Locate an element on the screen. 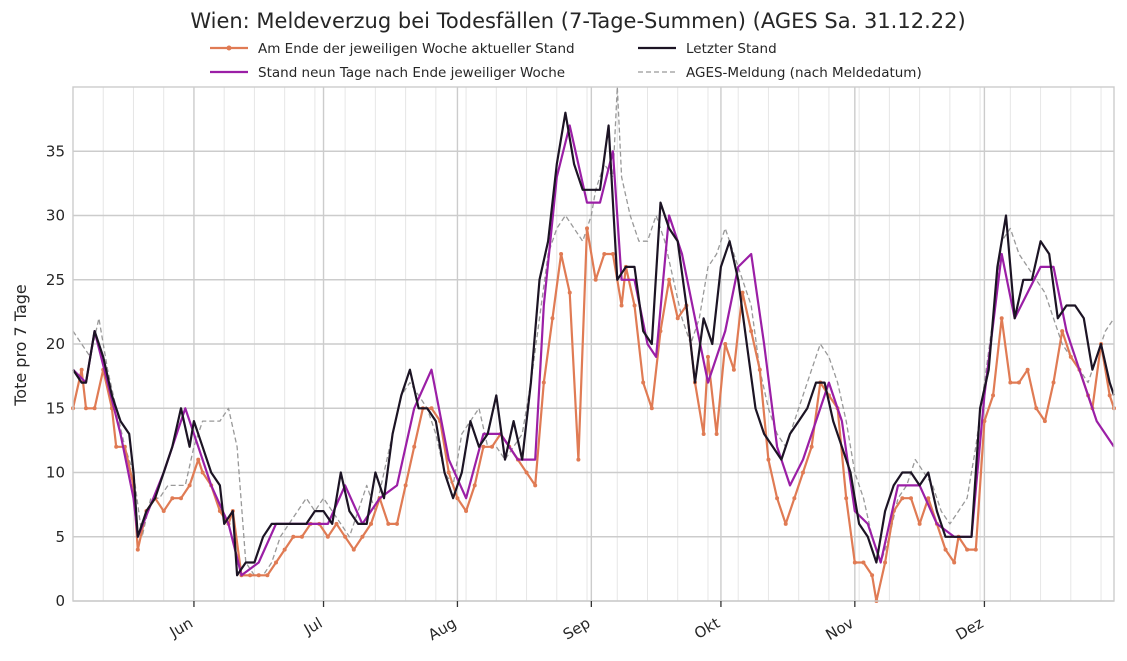  x-tick-label: Sep is located at coordinates (576, 629).